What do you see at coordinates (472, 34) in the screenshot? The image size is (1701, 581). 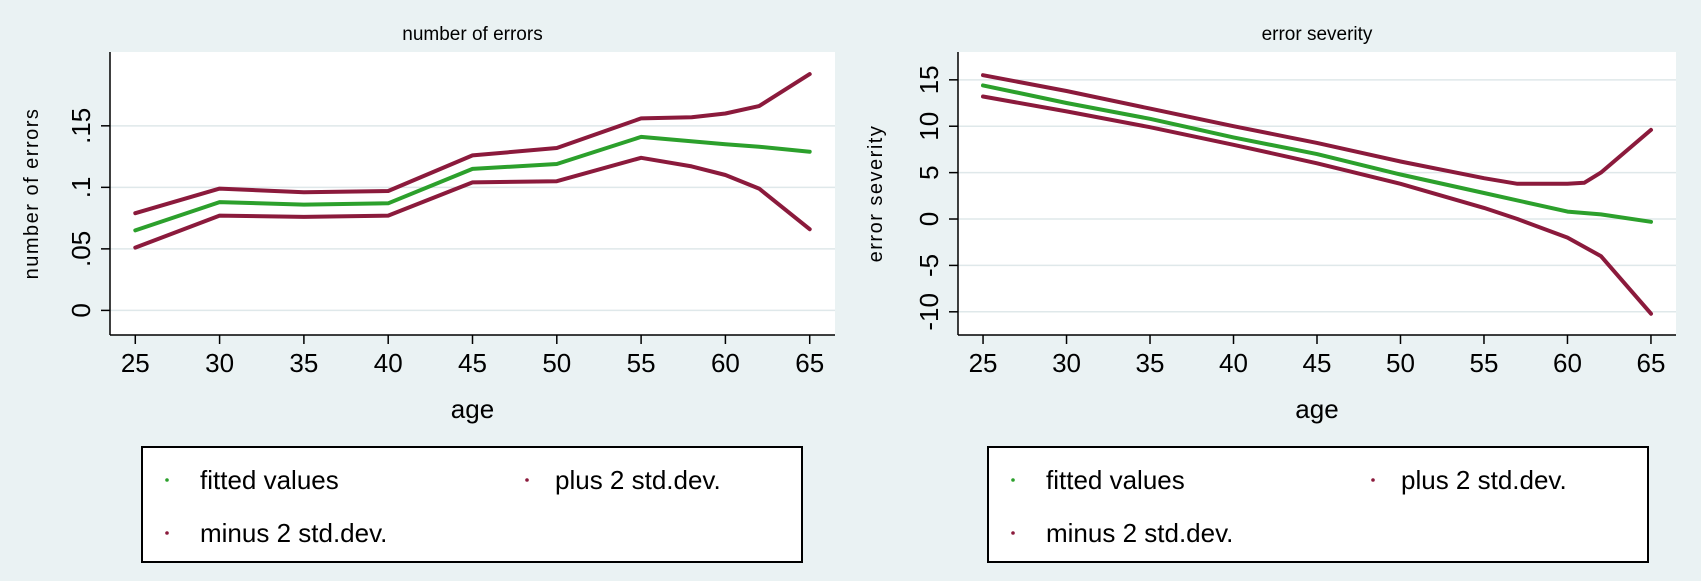 I see `chart-title: number of errors` at bounding box center [472, 34].